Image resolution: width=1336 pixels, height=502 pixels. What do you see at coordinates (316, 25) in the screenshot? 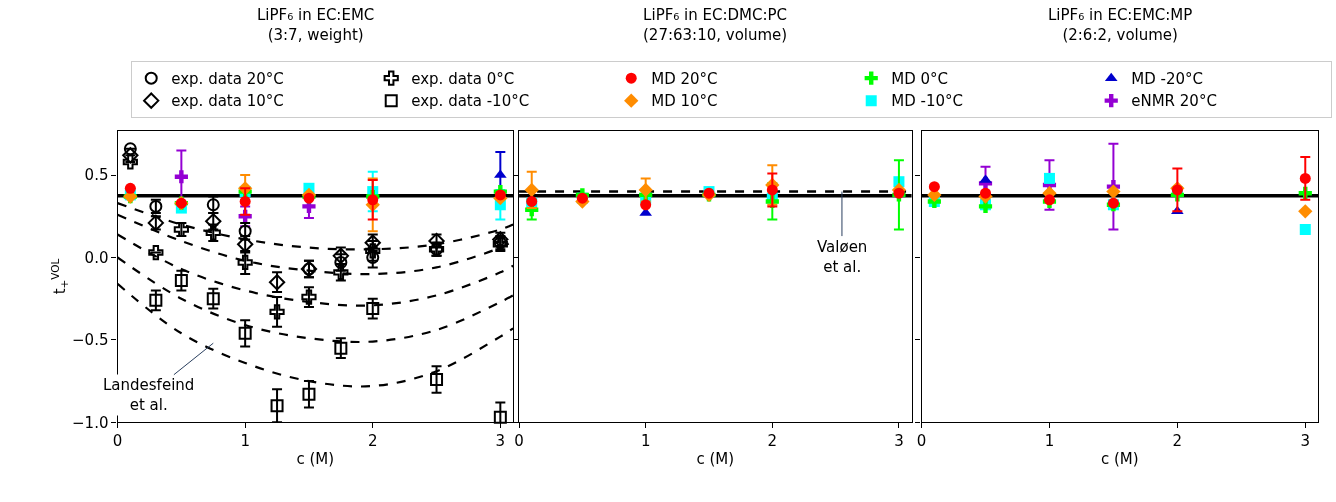
I see `chart-title: LiPF₆ in EC:EMC (3:7, weight)` at bounding box center [316, 25].